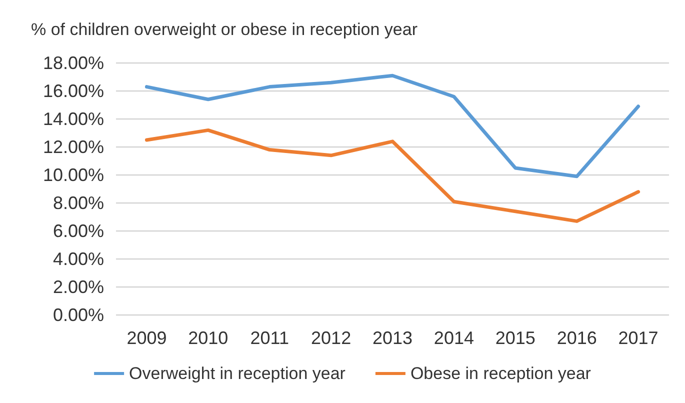  What do you see at coordinates (73, 63) in the screenshot?
I see `y-tick-label: 18.00%` at bounding box center [73, 63].